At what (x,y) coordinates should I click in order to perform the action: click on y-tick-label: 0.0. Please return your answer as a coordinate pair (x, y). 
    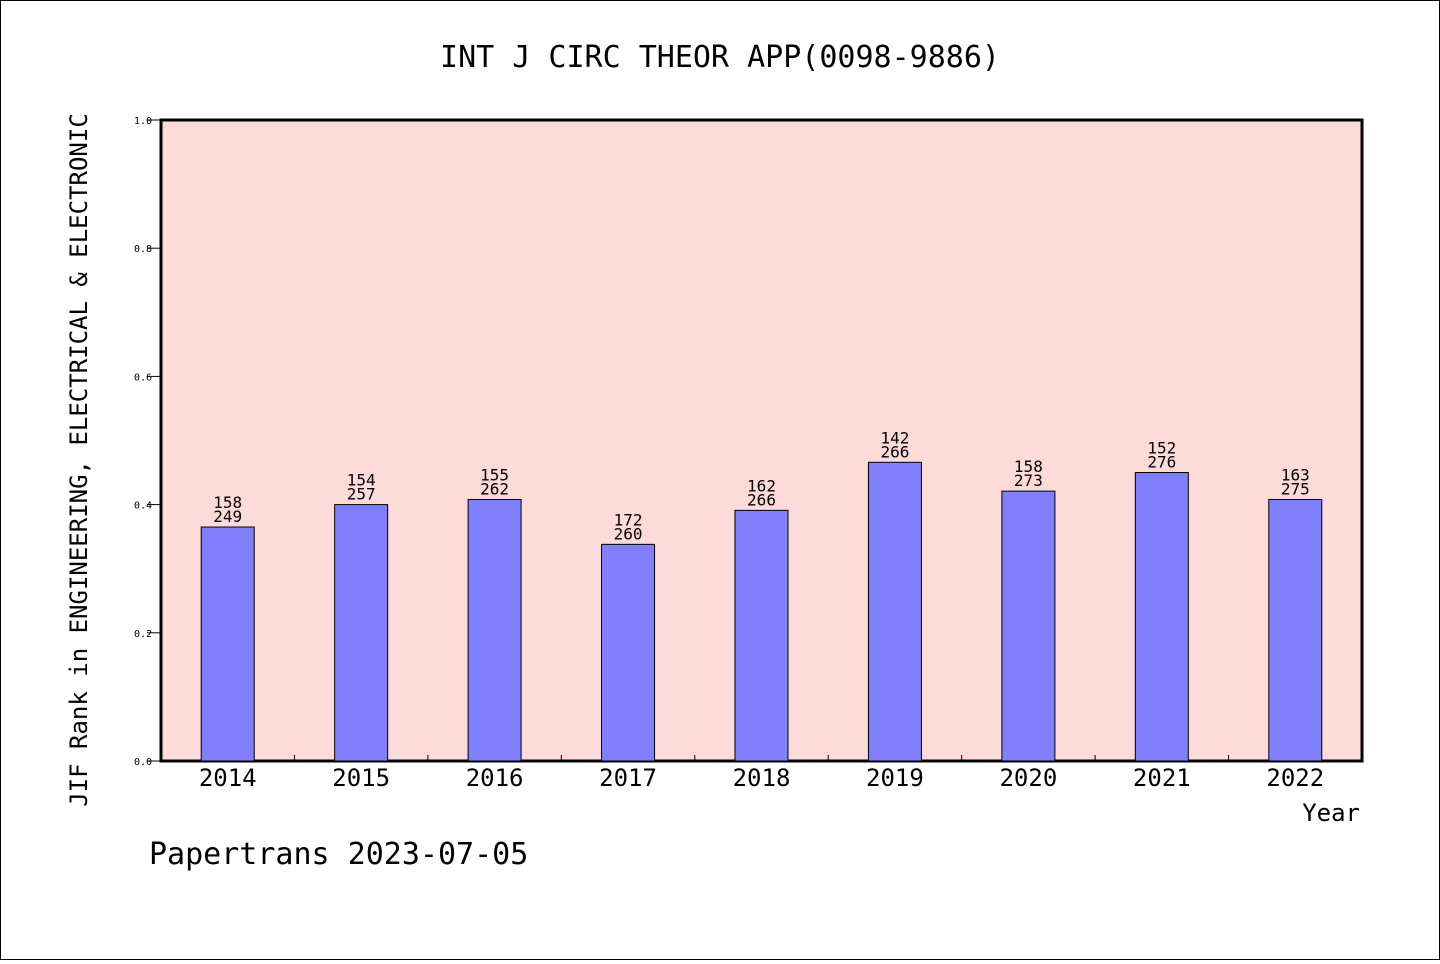
    Looking at the image, I should click on (143, 762).